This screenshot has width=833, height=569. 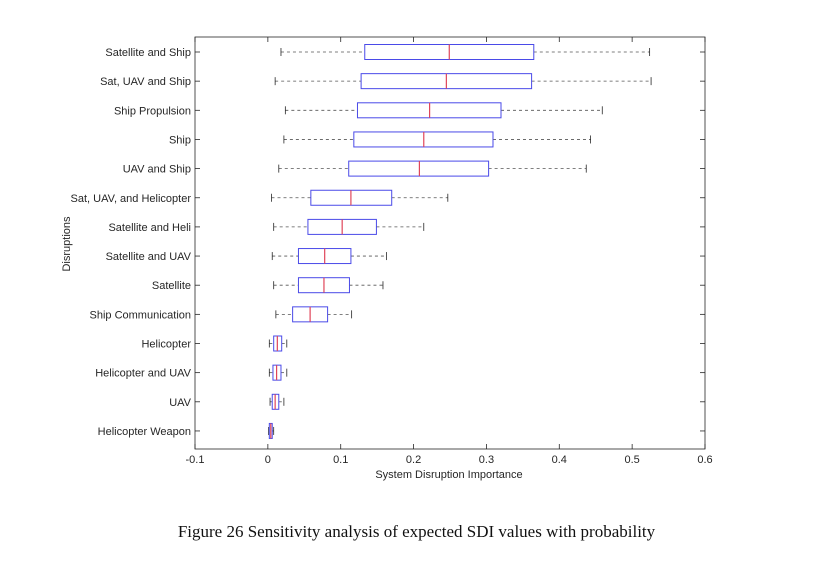 What do you see at coordinates (141, 315) in the screenshot?
I see `category-label: Ship Communication` at bounding box center [141, 315].